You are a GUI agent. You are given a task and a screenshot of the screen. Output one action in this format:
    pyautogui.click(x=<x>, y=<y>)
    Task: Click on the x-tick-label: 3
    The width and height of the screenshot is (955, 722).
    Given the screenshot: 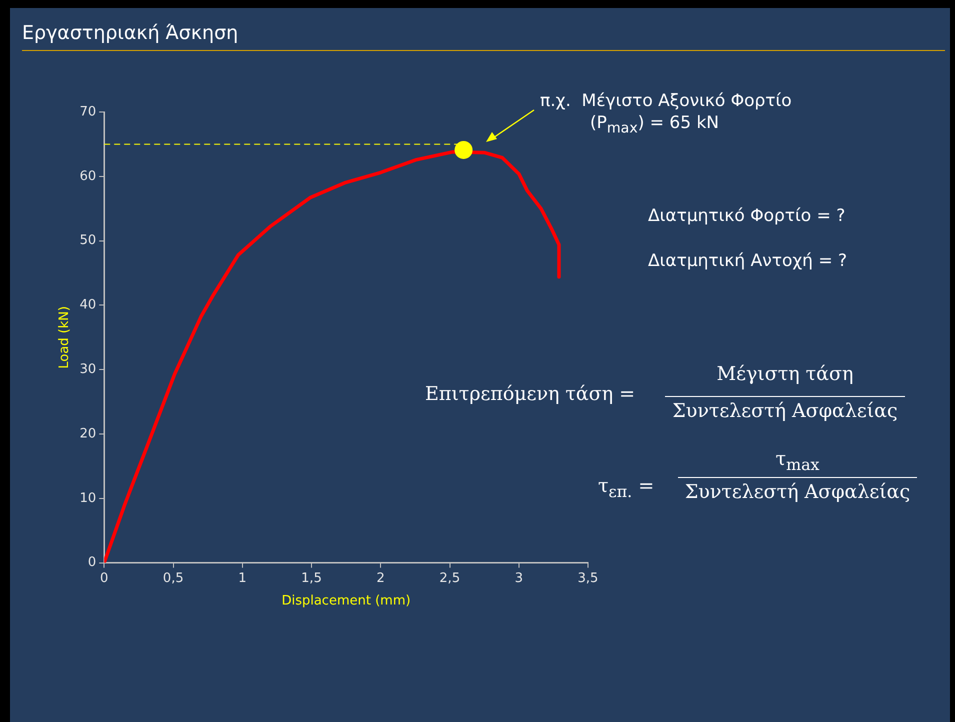 What is the action you would take?
    pyautogui.click(x=519, y=578)
    